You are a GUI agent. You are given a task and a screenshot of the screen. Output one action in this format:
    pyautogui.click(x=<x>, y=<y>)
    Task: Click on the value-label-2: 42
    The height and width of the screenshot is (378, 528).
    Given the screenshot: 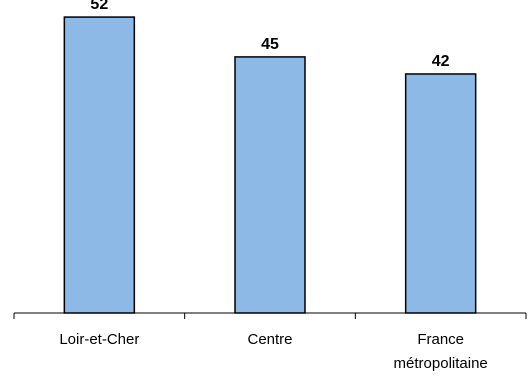 What is the action you would take?
    pyautogui.click(x=441, y=61)
    